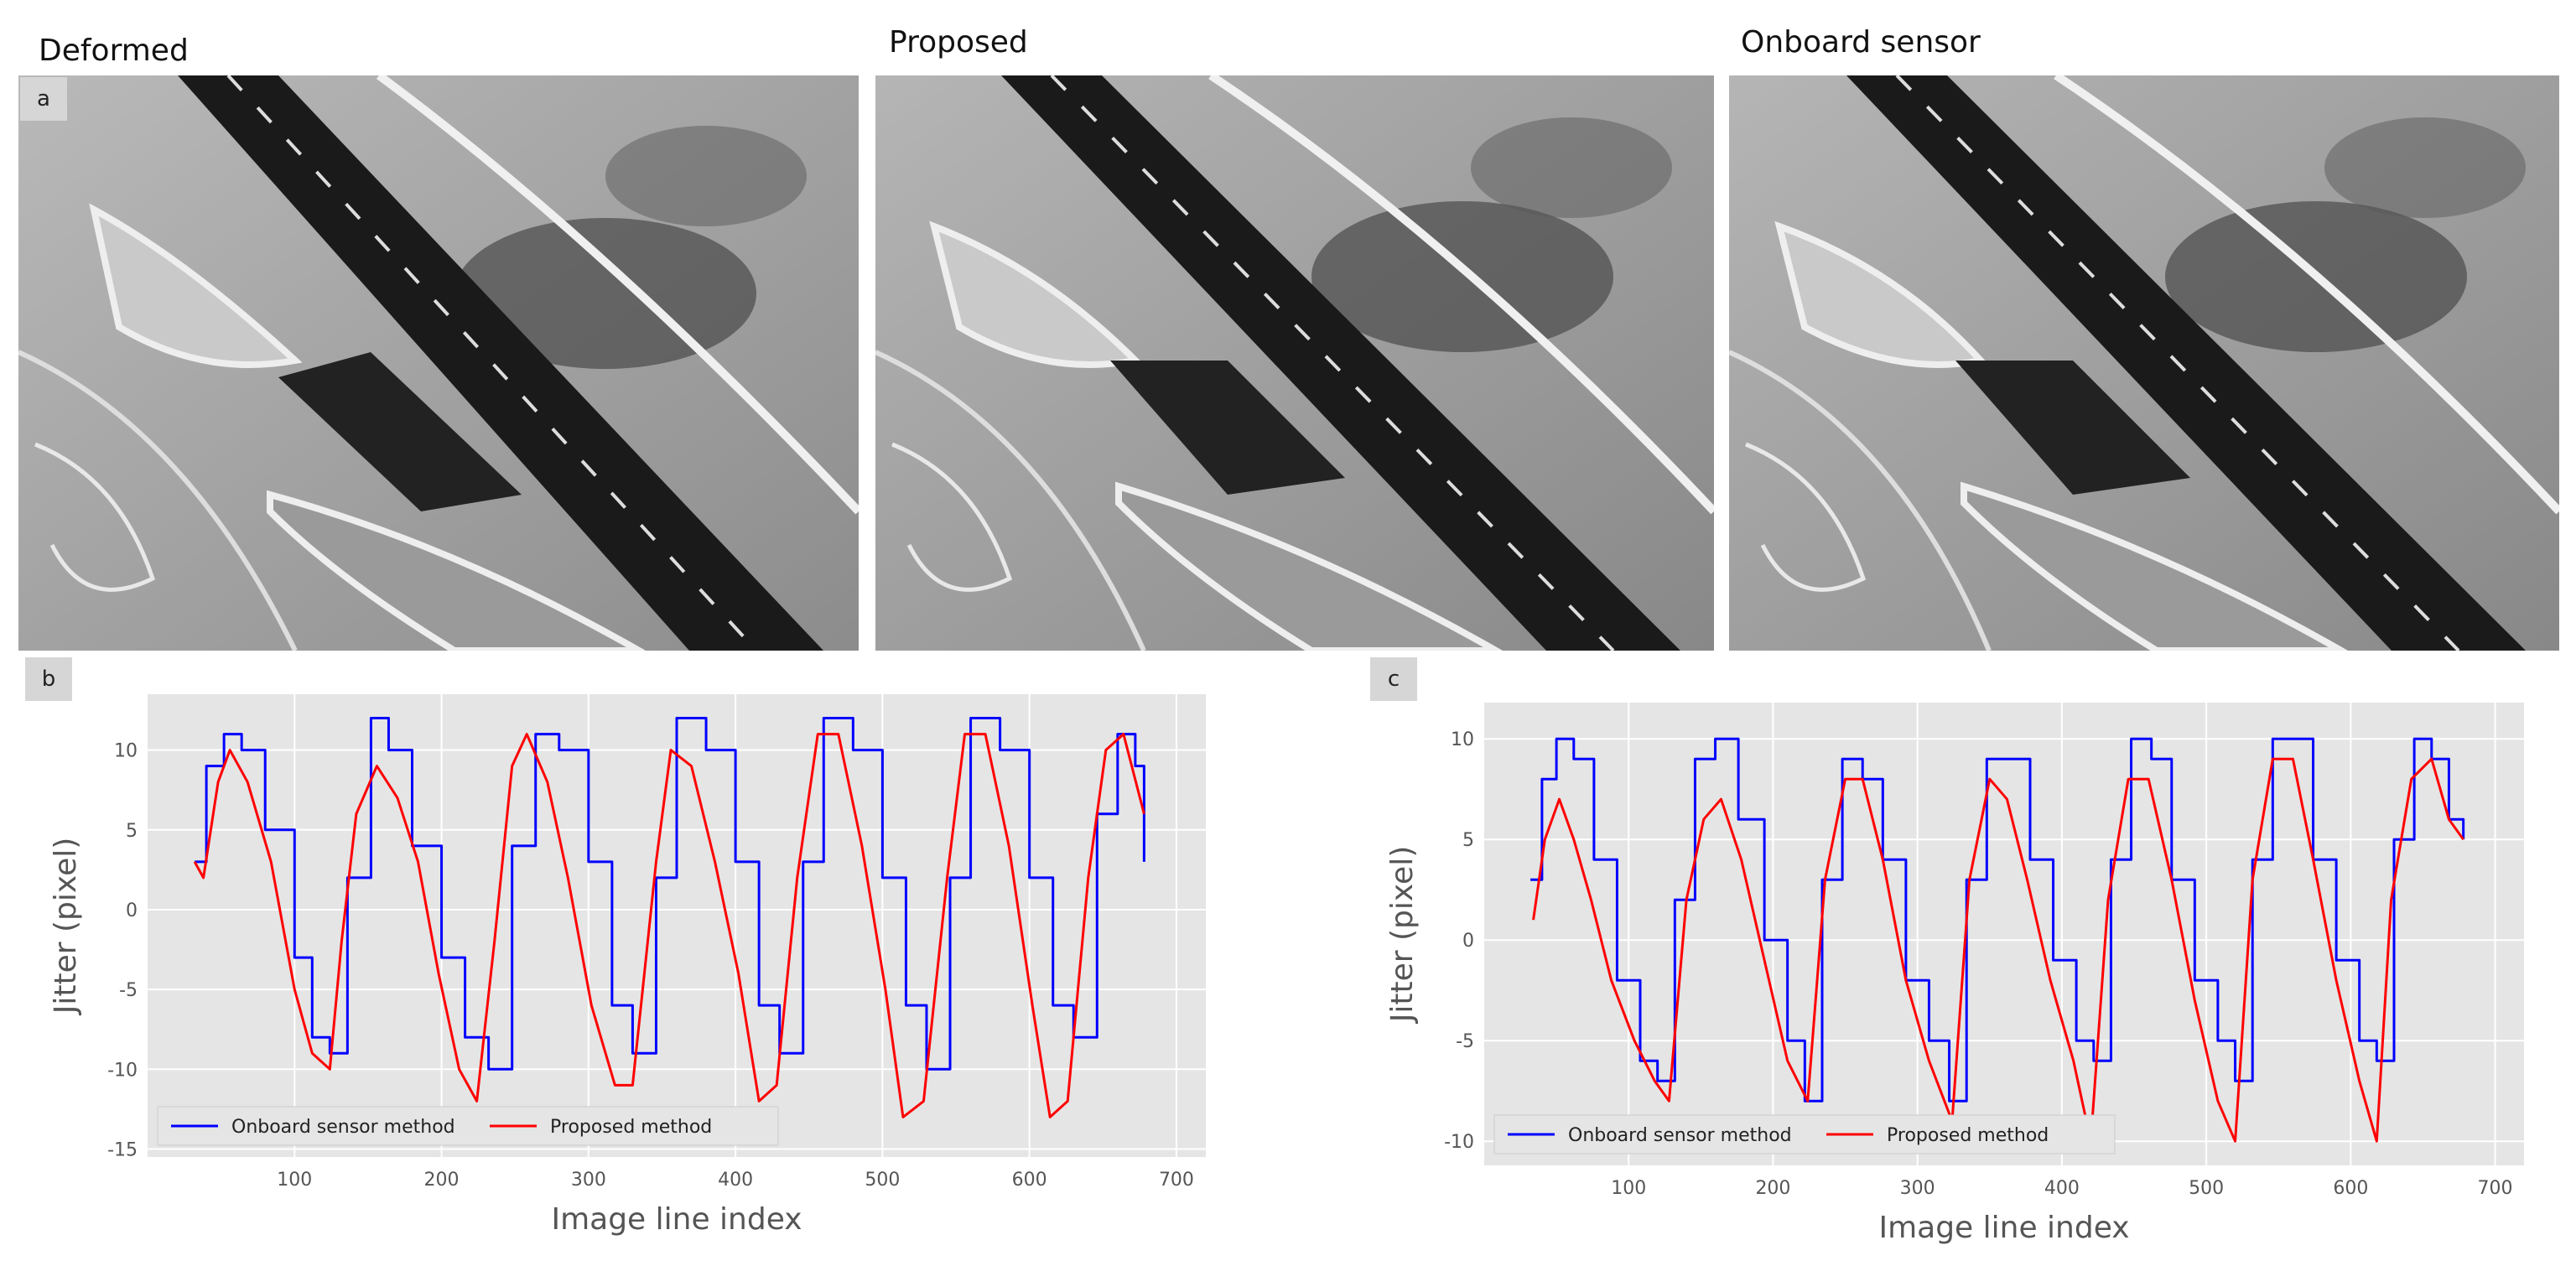  What do you see at coordinates (1029, 1180) in the screenshot?
I see `x-tick-label: 600` at bounding box center [1029, 1180].